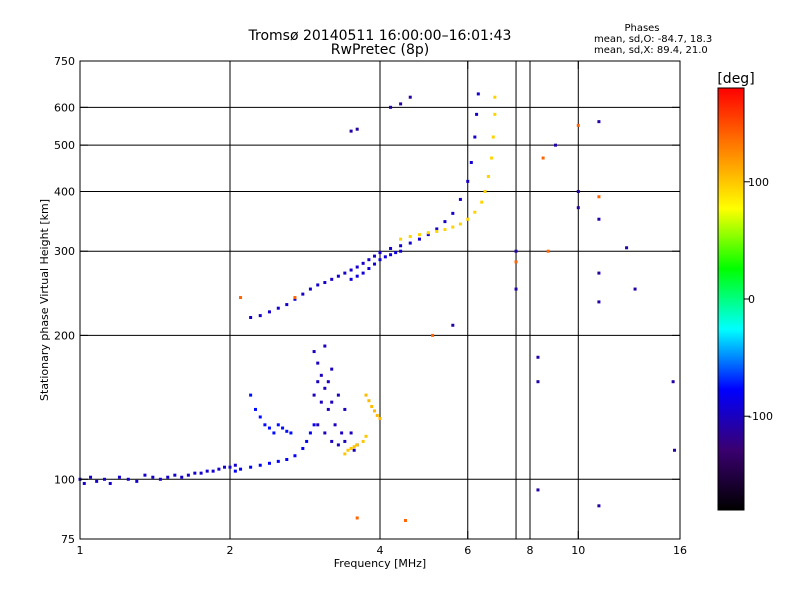  What do you see at coordinates (530, 550) in the screenshot?
I see `x-tick-label: 8` at bounding box center [530, 550].